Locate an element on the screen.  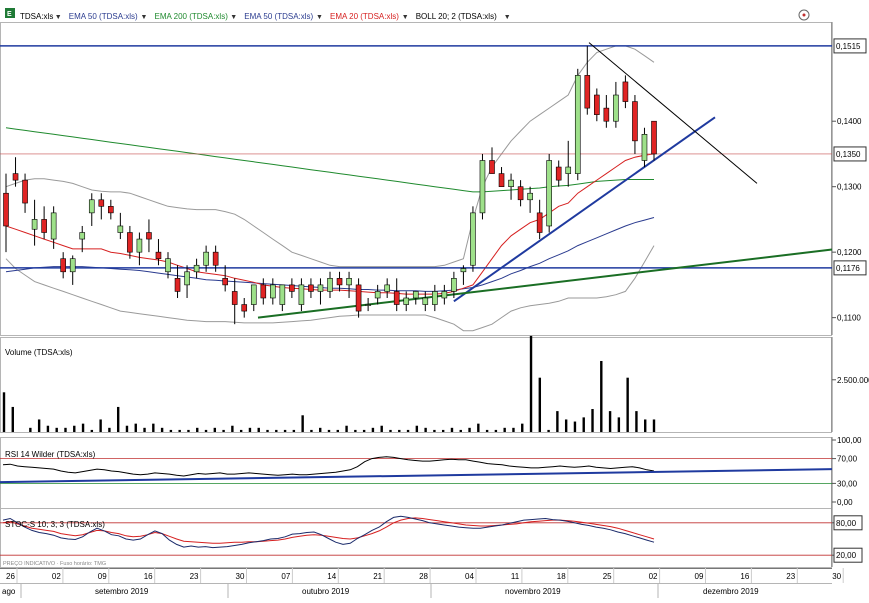
study-label-1: EMA 50 (TDSA:xls) is located at coordinates (103, 16).